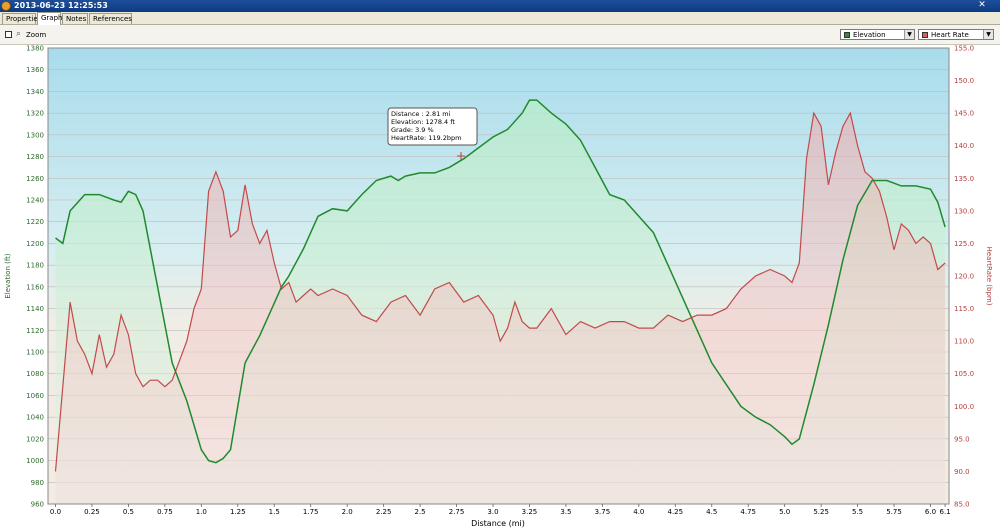 Image resolution: width=1000 pixels, height=531 pixels. What do you see at coordinates (989, 276) in the screenshot?
I see `right-axis-label: HeartRate (bpm)` at bounding box center [989, 276].